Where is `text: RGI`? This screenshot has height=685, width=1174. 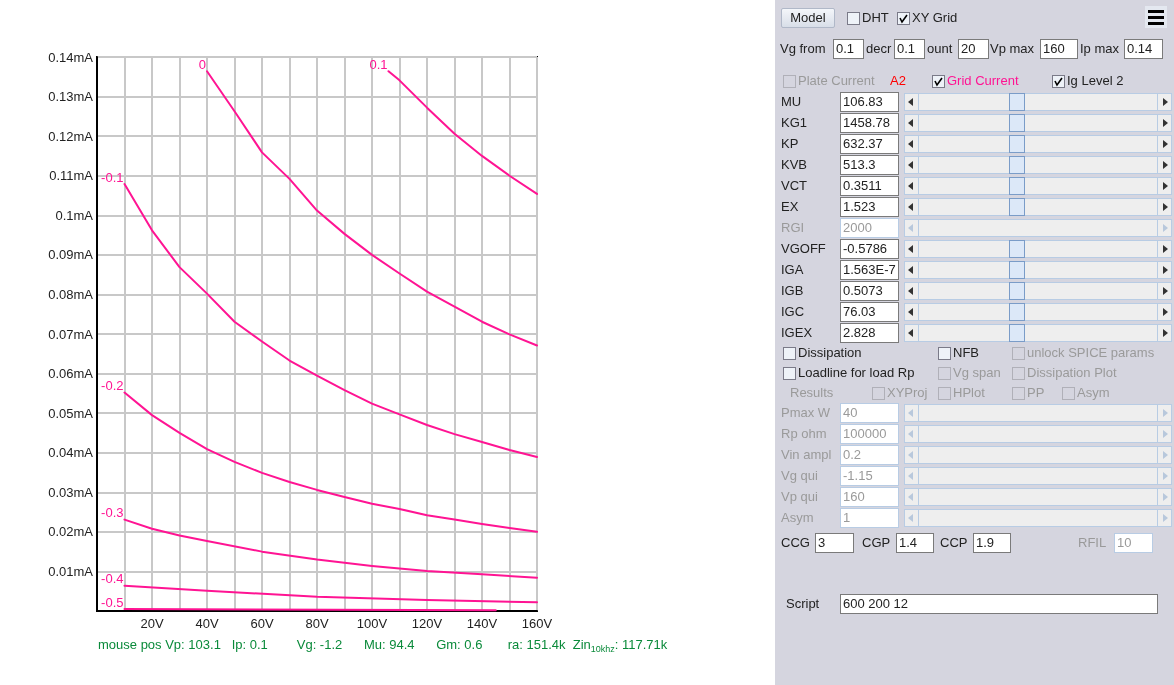 text: RGI is located at coordinates (793, 228).